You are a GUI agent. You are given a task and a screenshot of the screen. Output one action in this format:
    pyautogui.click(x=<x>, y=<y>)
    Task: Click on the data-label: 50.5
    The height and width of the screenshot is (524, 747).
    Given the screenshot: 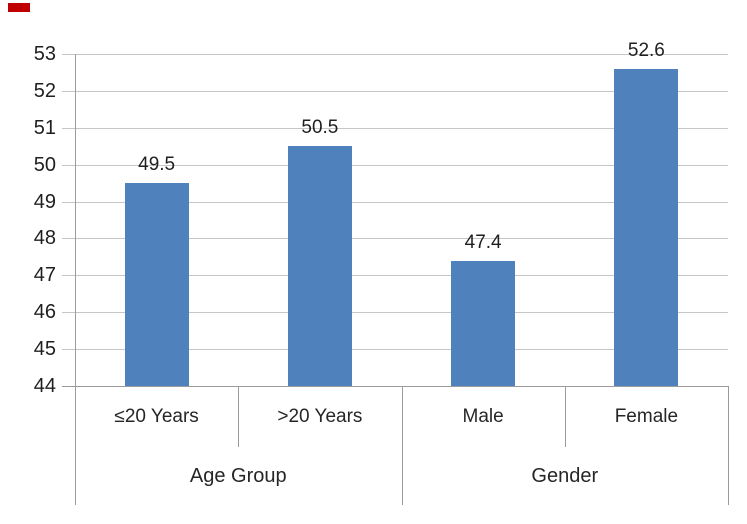 What is the action you would take?
    pyautogui.click(x=320, y=128)
    